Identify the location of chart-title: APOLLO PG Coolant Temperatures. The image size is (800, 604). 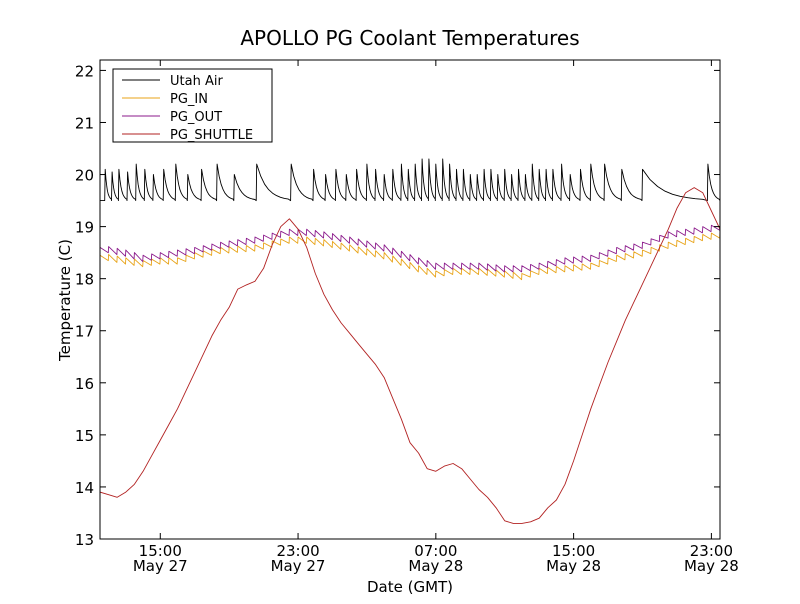
(409, 38).